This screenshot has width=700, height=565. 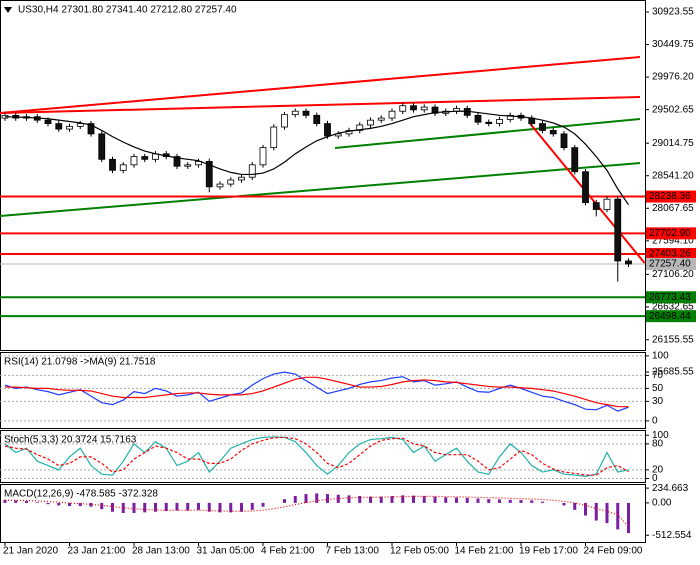 I want to click on x-tick-label: 21 Jan 2020, so click(x=30, y=551).